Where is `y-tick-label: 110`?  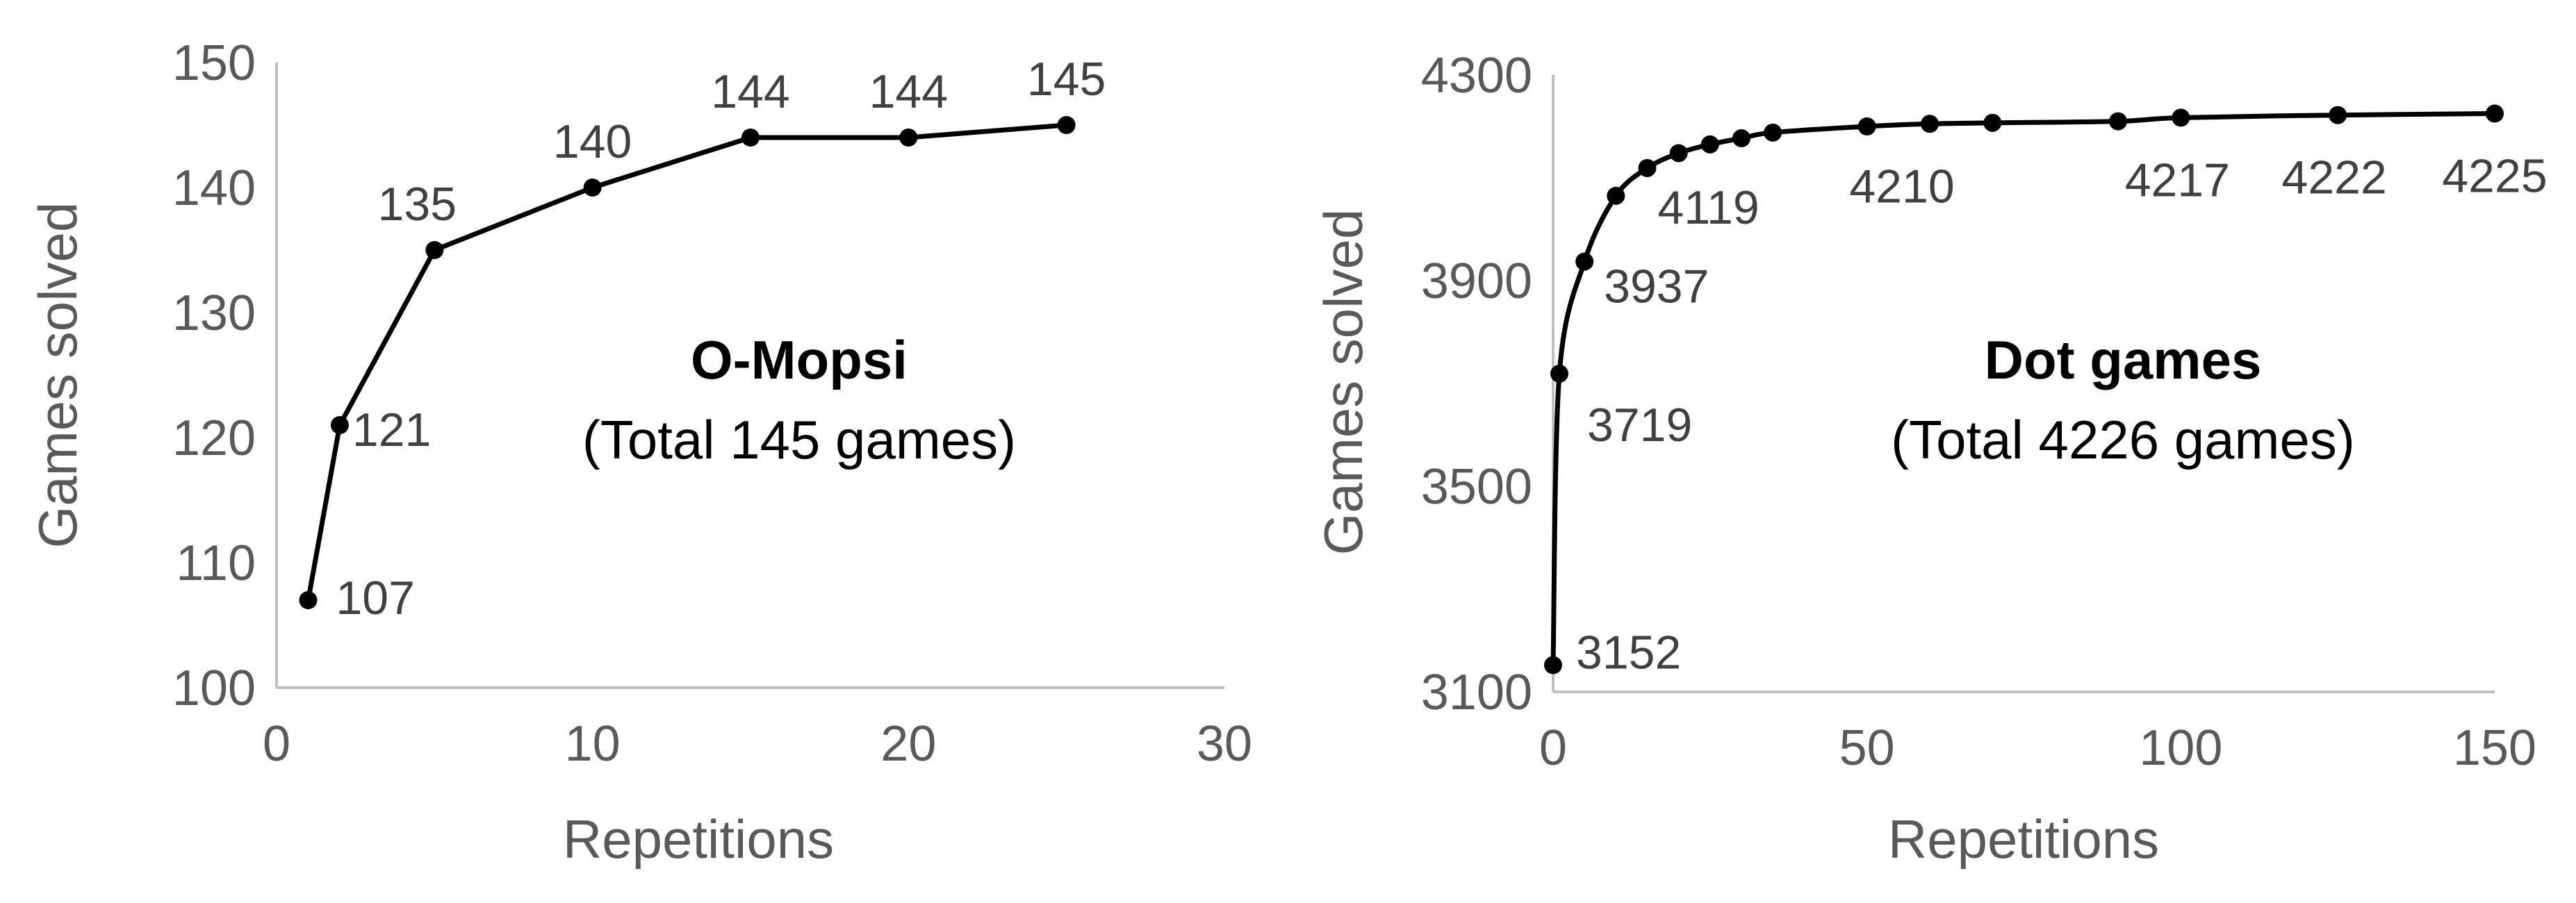 y-tick-label: 110 is located at coordinates (216, 563).